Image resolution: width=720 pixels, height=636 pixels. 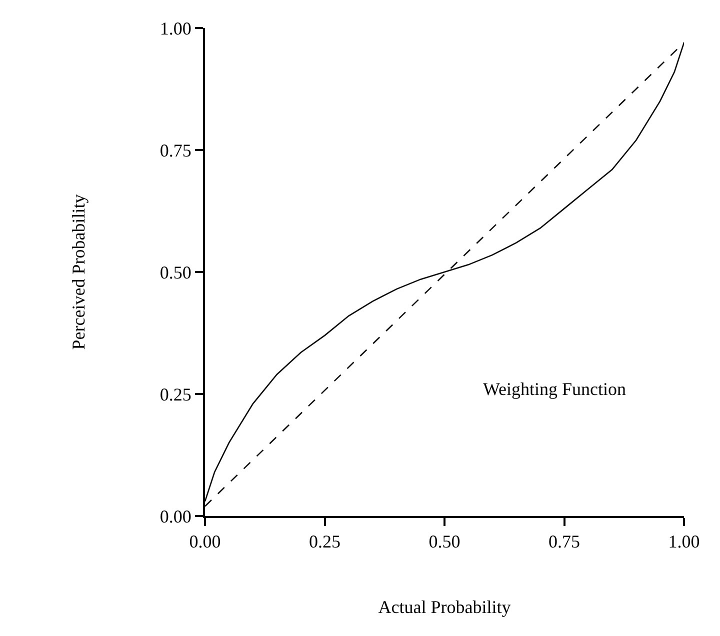 What do you see at coordinates (176, 394) in the screenshot?
I see `y-tick-label: 0.25` at bounding box center [176, 394].